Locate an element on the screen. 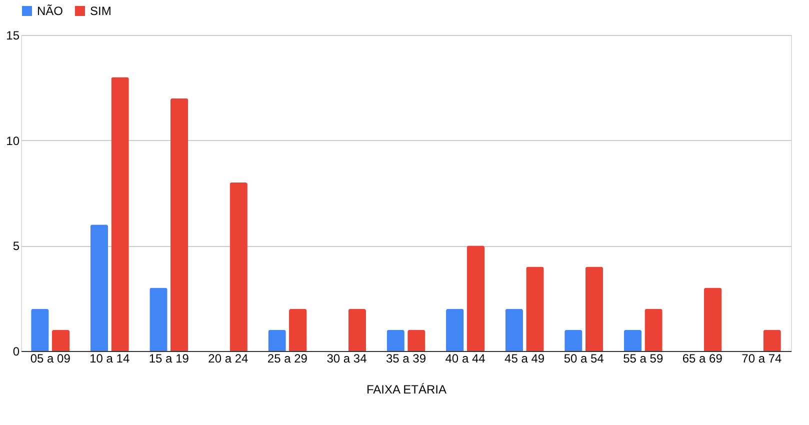 This screenshot has width=809, height=425. y-tick-label: 10 is located at coordinates (13, 141).